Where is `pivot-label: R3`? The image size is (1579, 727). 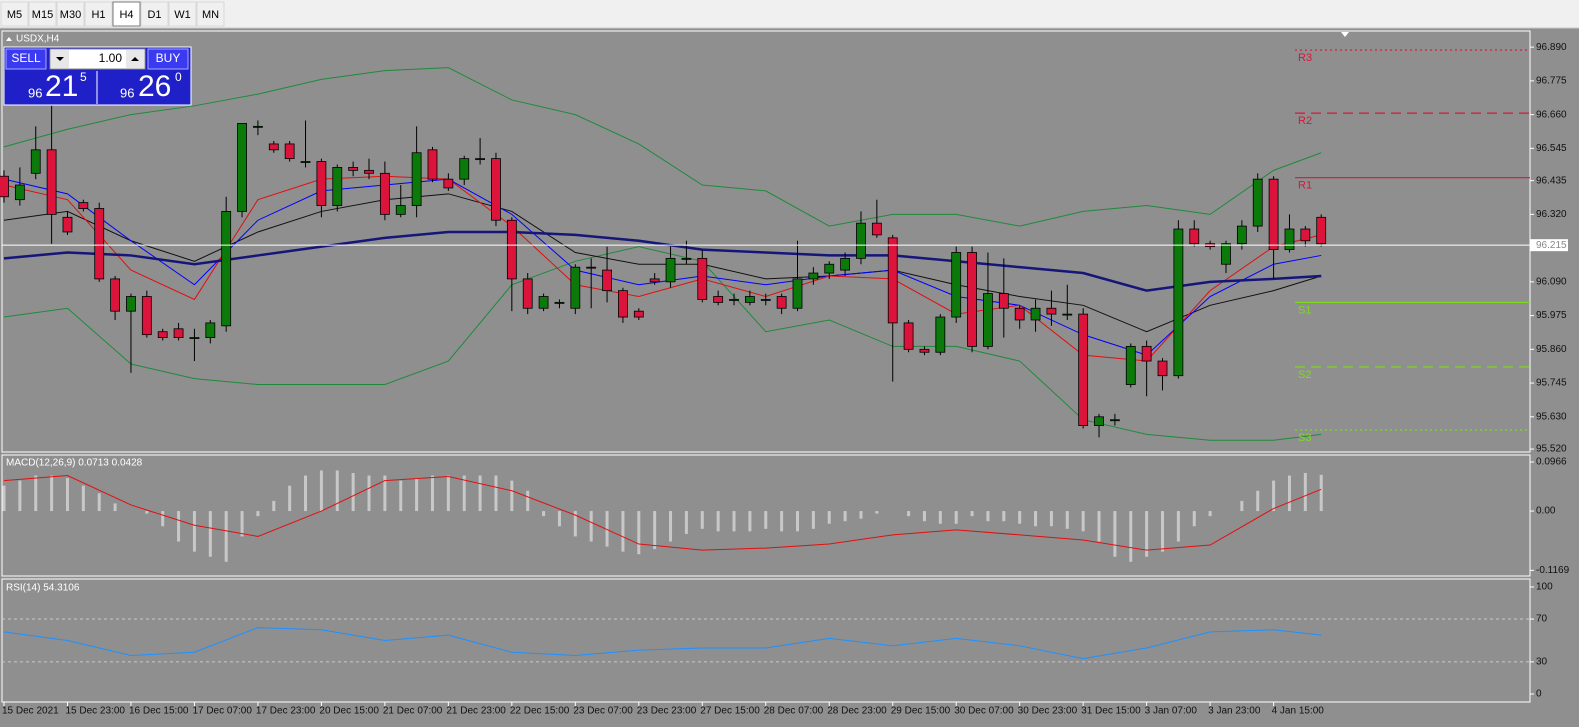
pivot-label: R3 is located at coordinates (1305, 58).